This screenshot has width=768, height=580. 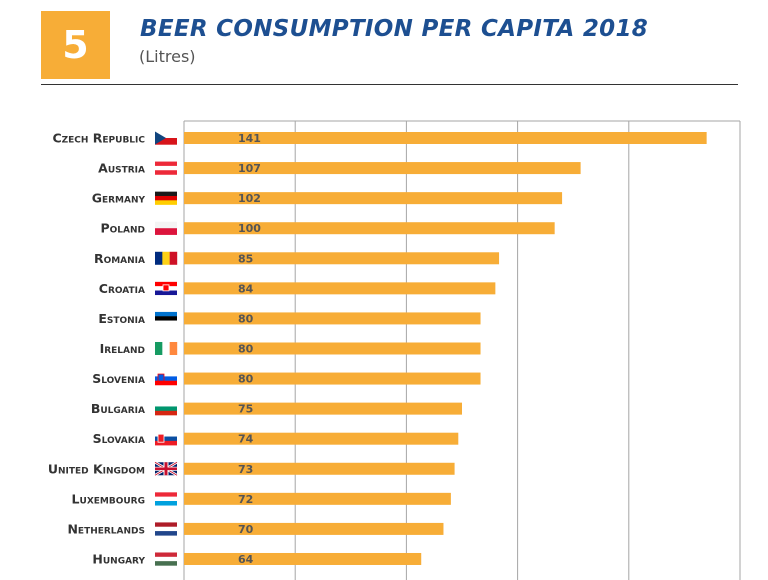 I want to click on category-label: Romania, so click(x=119, y=258).